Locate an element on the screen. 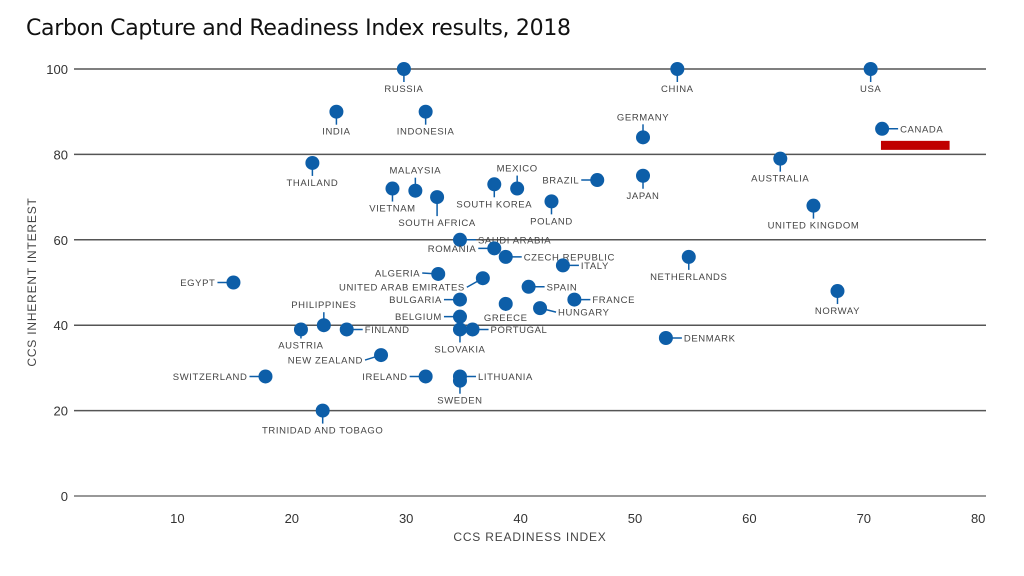  data-point-south-africa: SOUTH AFRICA is located at coordinates (436, 209).